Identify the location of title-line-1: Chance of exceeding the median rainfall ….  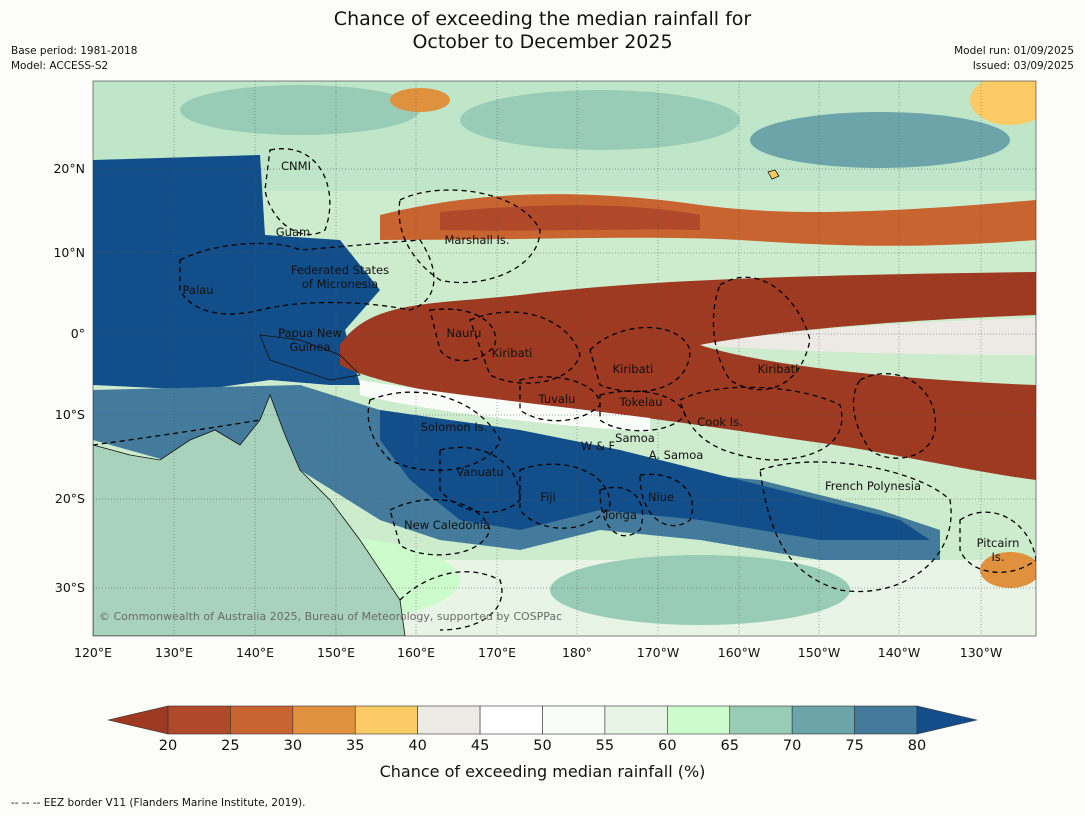
(542, 19).